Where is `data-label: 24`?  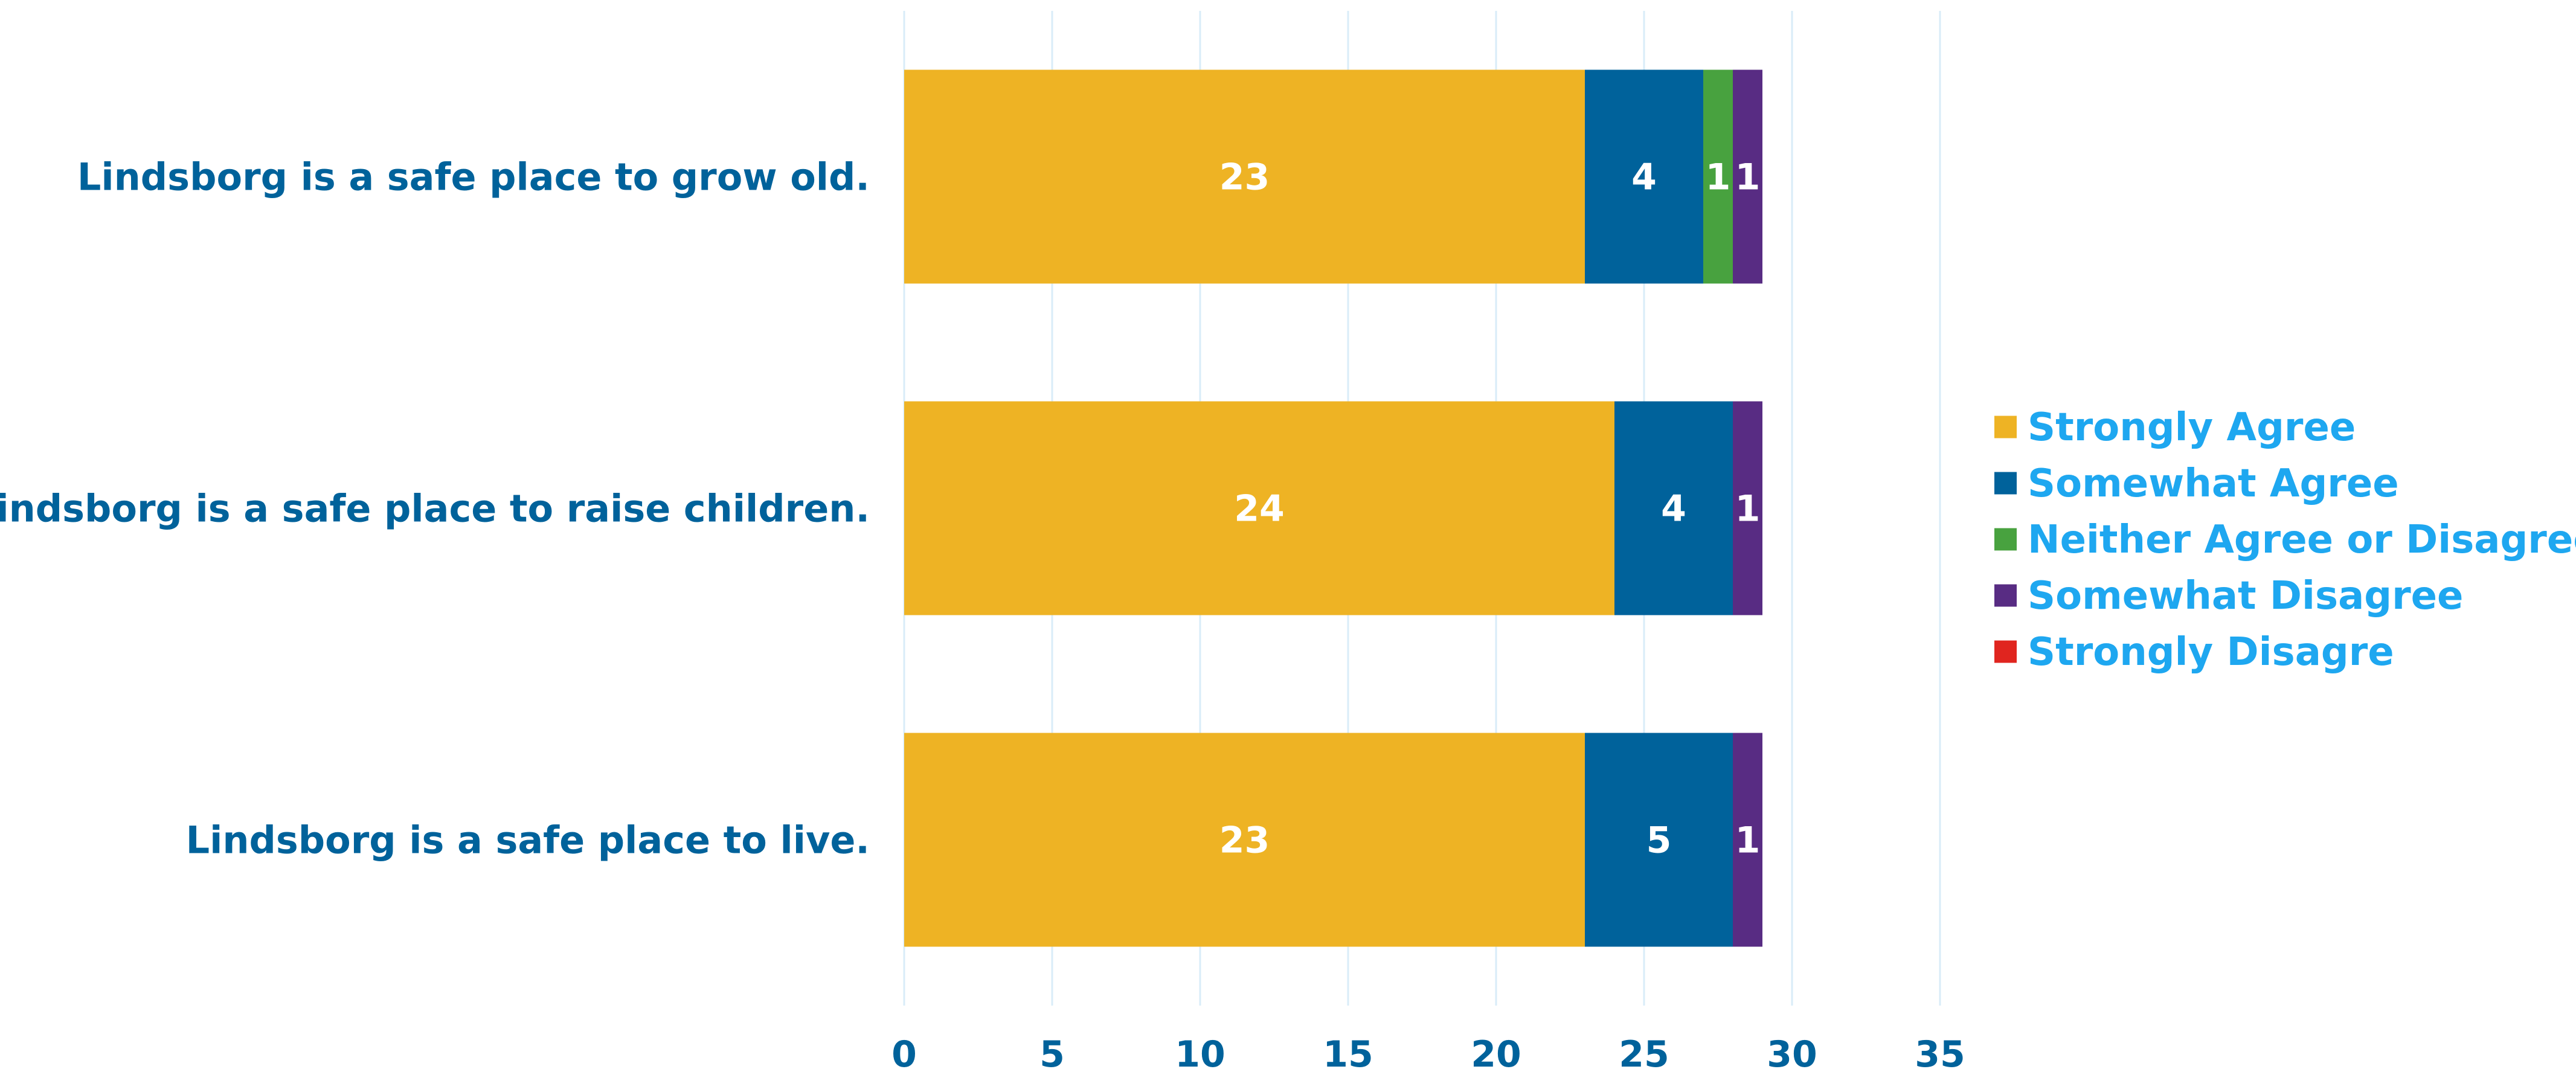
data-label: 24 is located at coordinates (1259, 509).